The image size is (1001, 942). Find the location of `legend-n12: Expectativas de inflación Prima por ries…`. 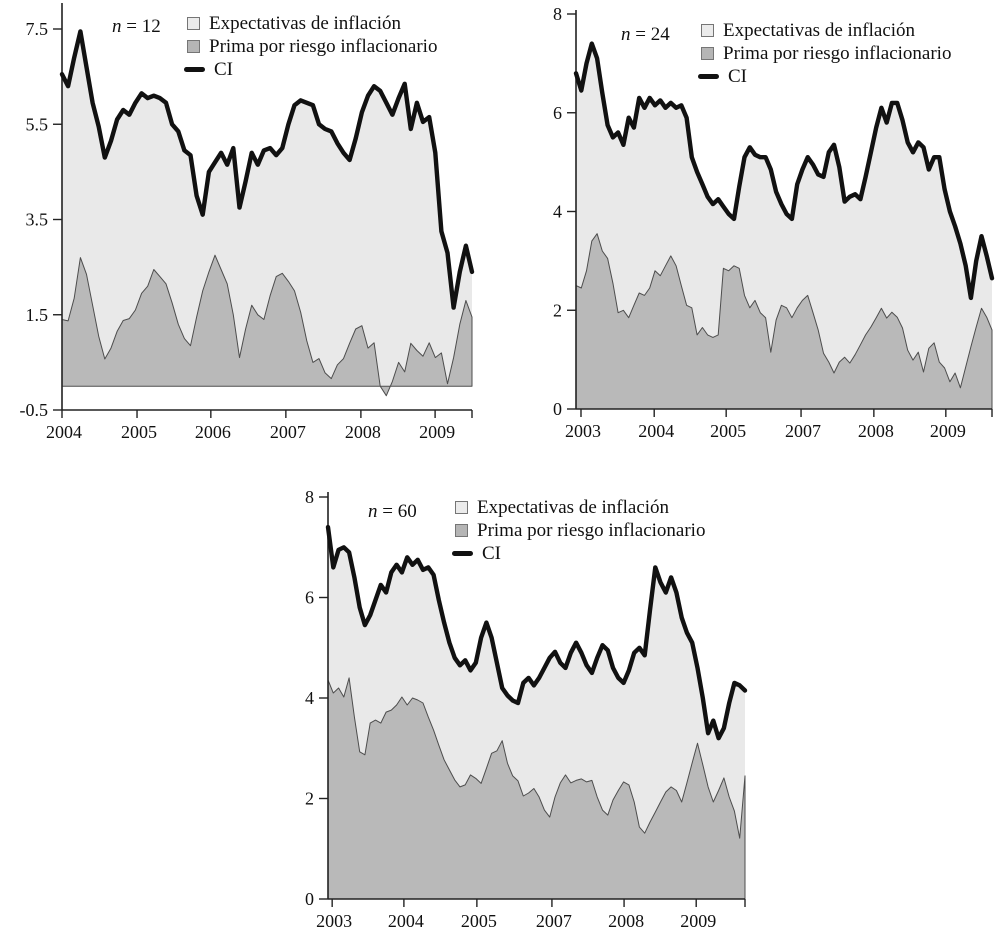

legend-n12: Expectativas de inflación Prima por ries… is located at coordinates (310, 46).